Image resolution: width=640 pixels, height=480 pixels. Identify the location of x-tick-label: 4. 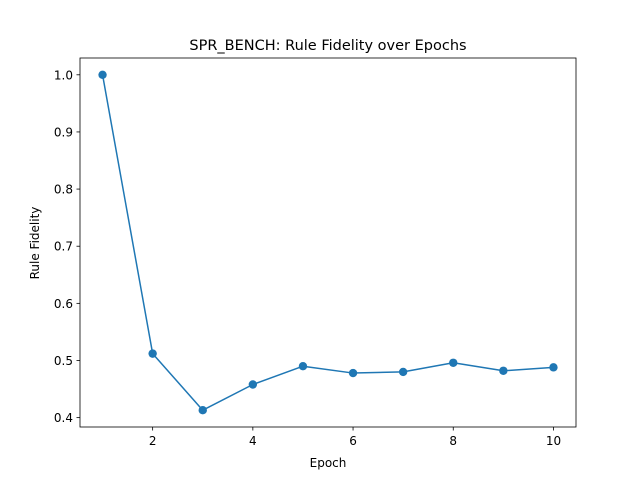
(253, 441).